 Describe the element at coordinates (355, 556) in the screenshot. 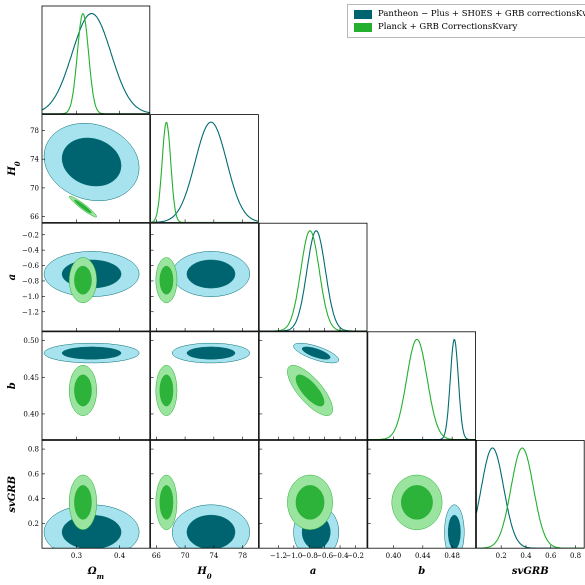

I see `x-tick-label-a: −0.2` at that location.